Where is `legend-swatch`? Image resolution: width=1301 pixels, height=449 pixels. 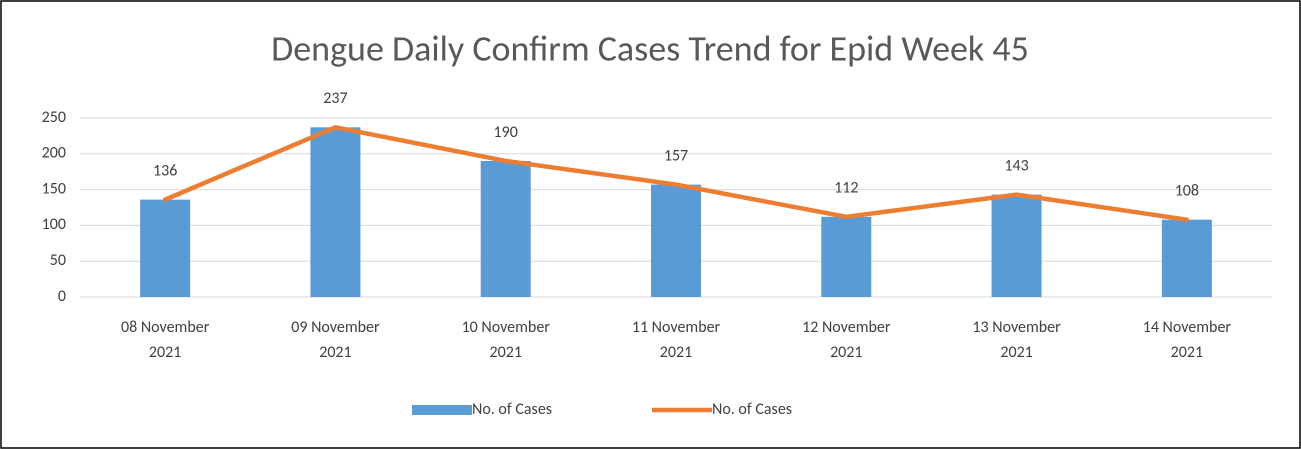 legend-swatch is located at coordinates (442, 410).